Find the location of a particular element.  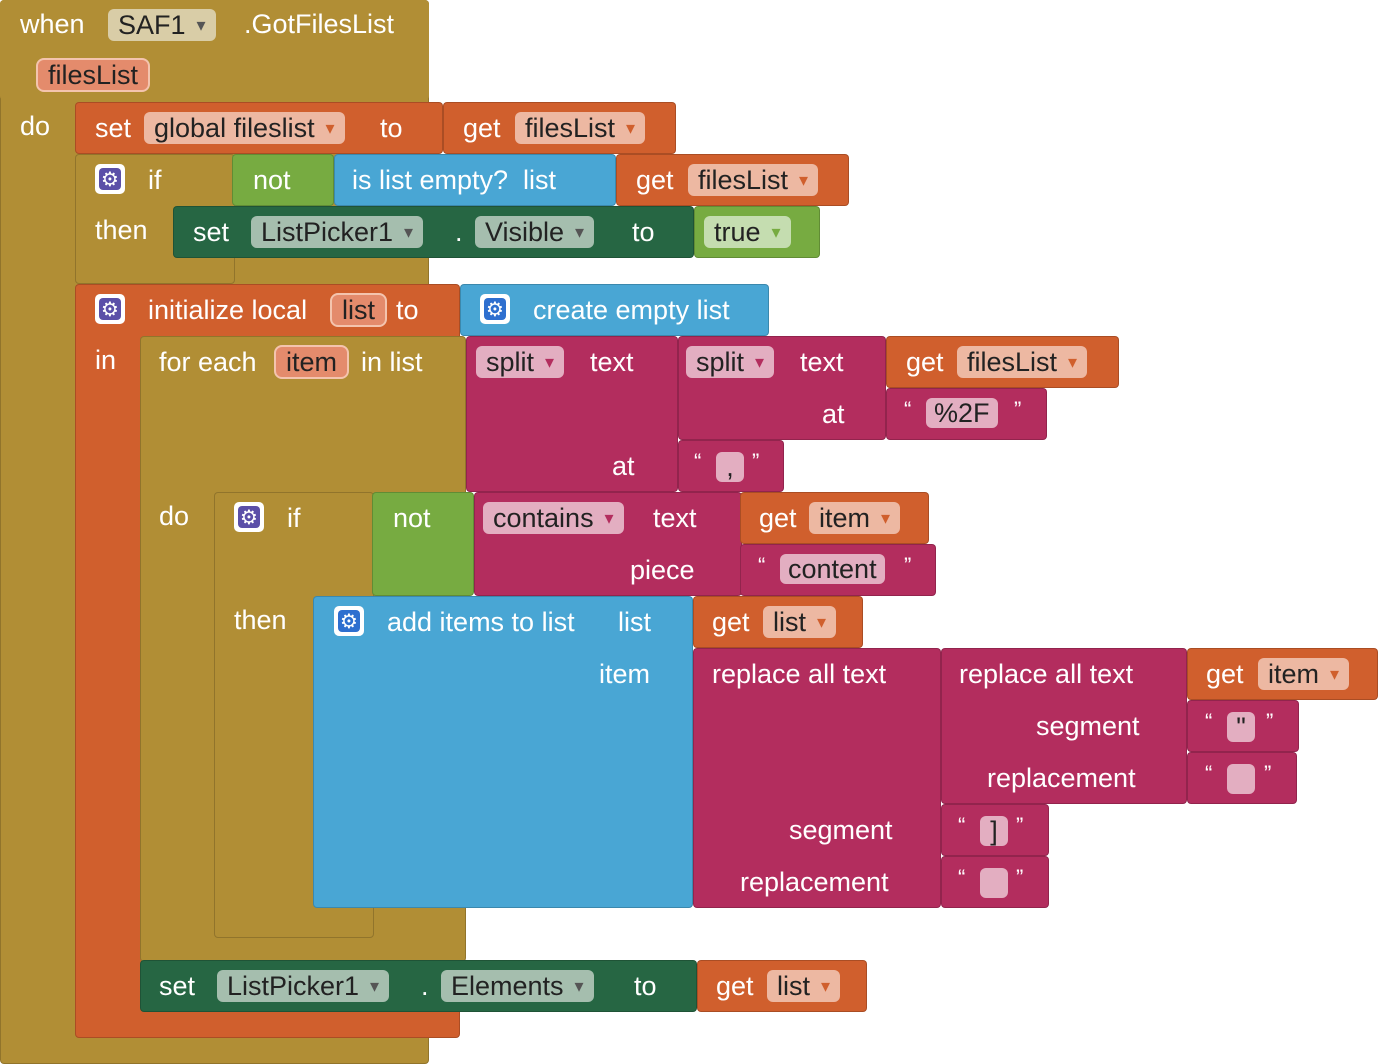

add-items-to-list-block is located at coordinates (503, 752).